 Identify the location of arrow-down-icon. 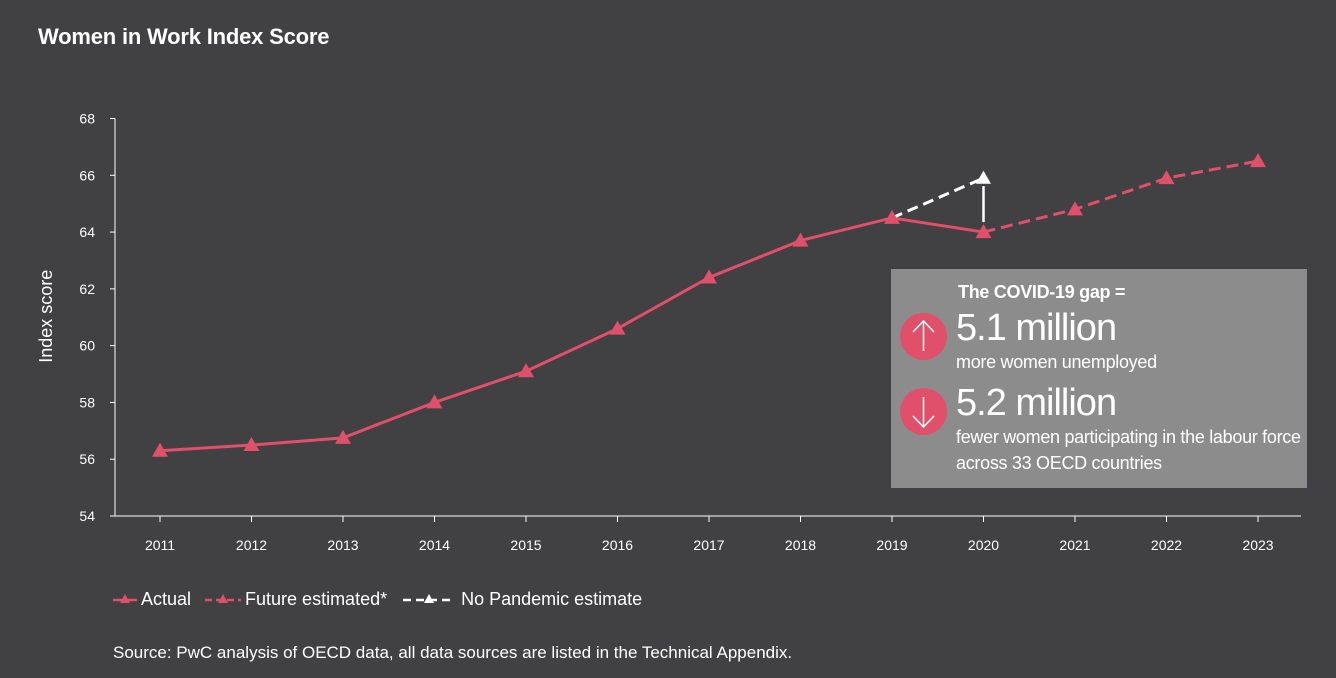
(923, 411).